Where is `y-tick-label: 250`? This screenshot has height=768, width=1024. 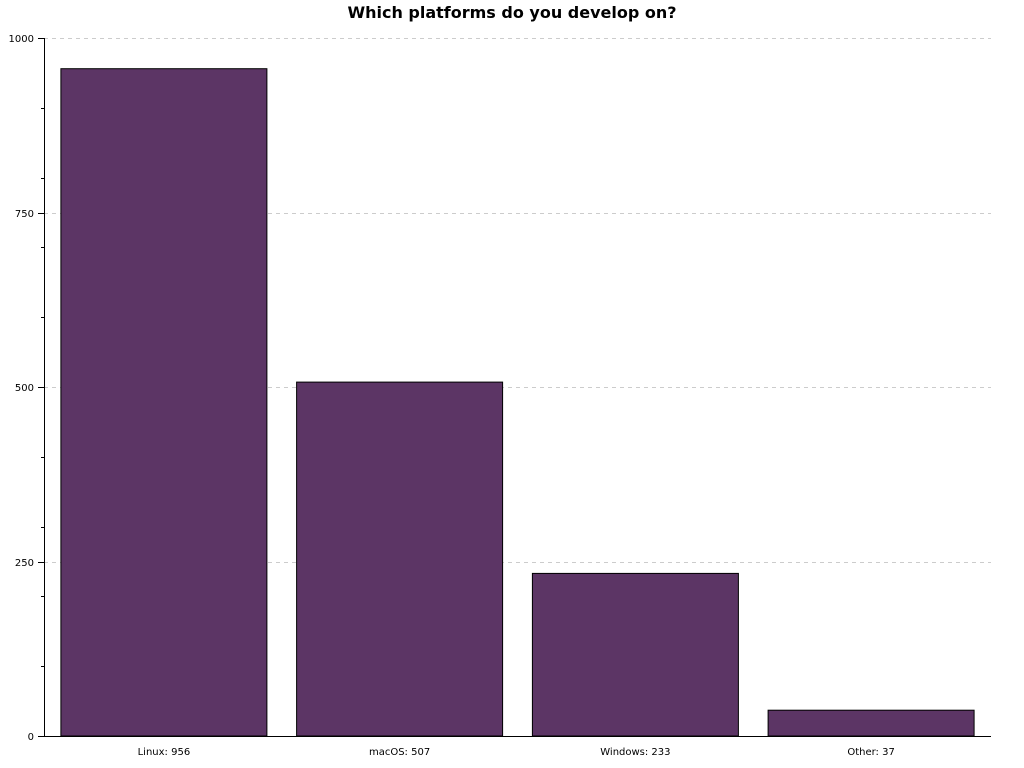
y-tick-label: 250 is located at coordinates (24, 563).